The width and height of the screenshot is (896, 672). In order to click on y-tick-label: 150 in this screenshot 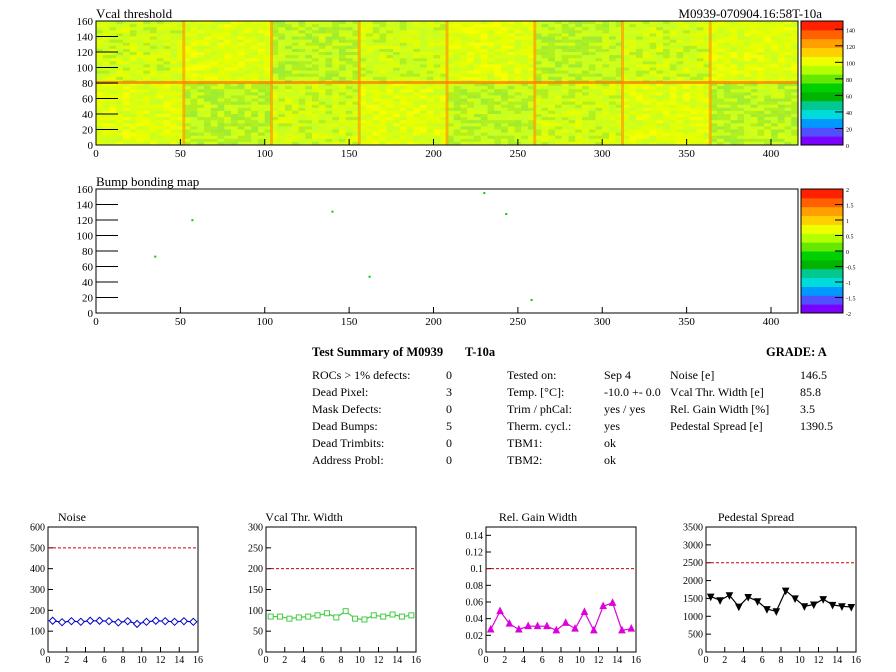, I will do `click(255, 590)`.